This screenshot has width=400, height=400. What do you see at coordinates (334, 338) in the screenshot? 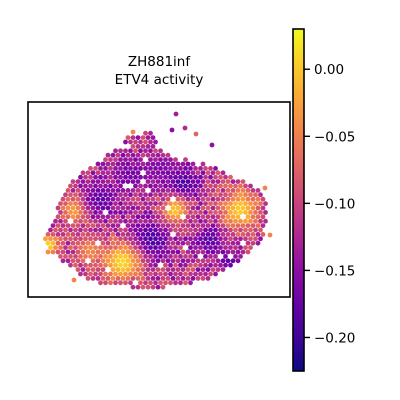
I see `colorbar-tick-label: −0.20` at bounding box center [334, 338].